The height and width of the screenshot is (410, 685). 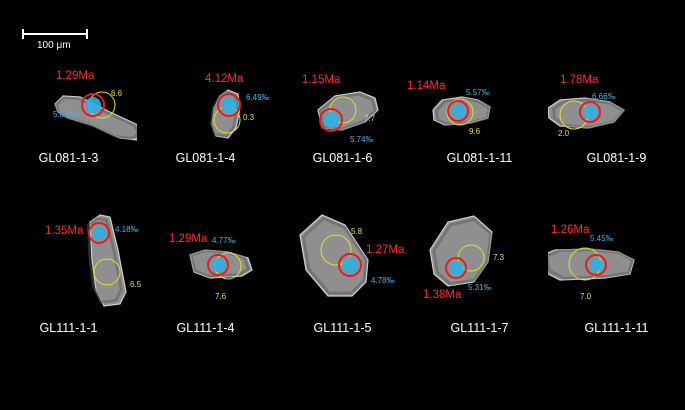 I want to click on grain-cell: 1.14Ma 5.57‰ 9.6 GL081-1-11, so click(x=477, y=163).